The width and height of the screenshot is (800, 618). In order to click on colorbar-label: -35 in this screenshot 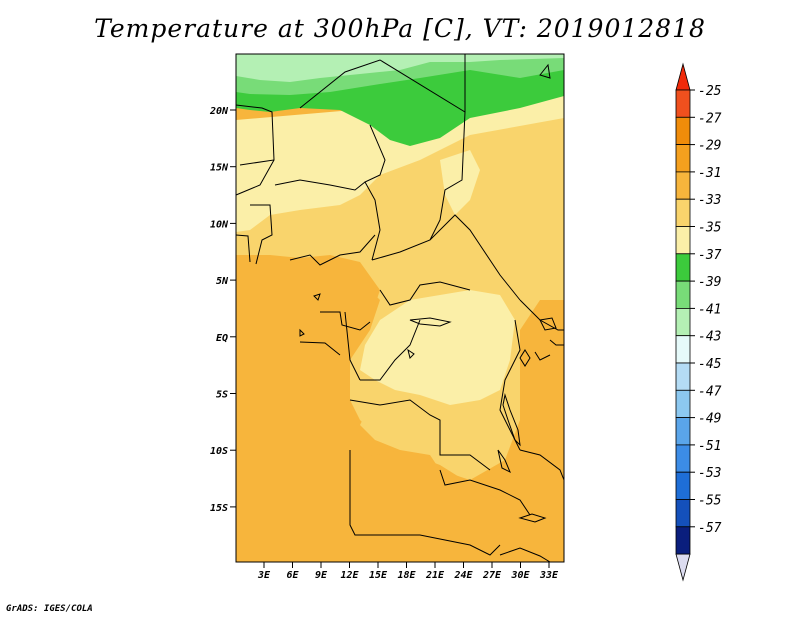, I will do `click(710, 228)`.